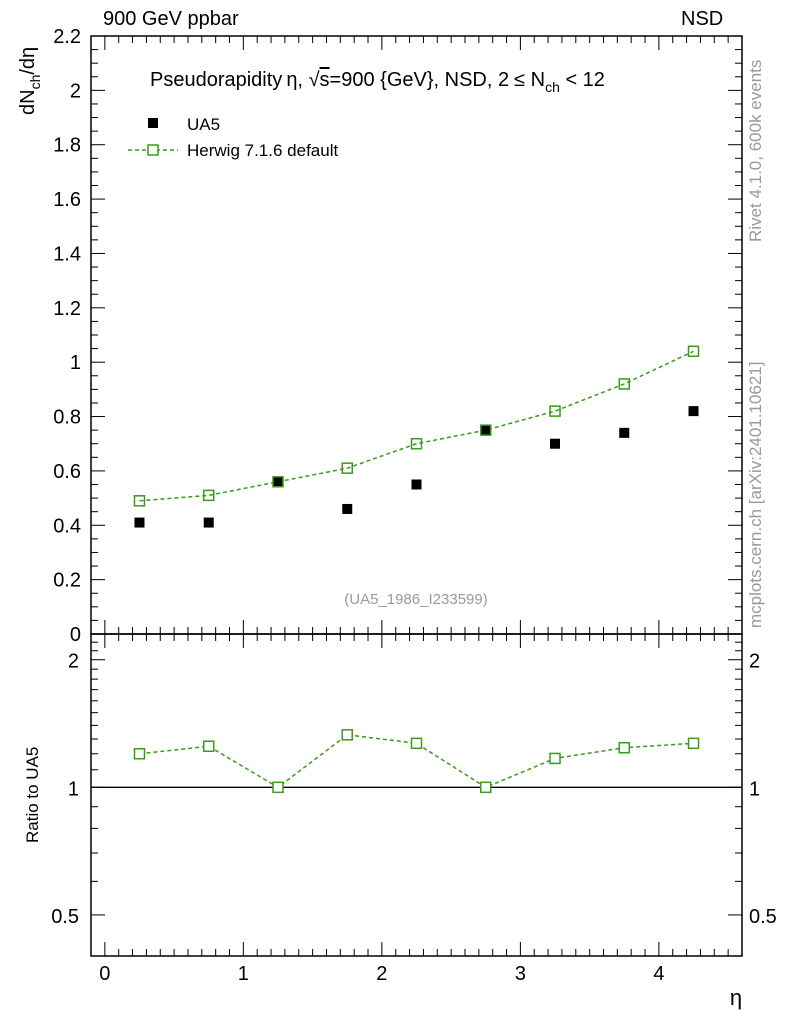 Image resolution: width=786 pixels, height=1024 pixels. I want to click on x-tick-label: 4, so click(658, 974).